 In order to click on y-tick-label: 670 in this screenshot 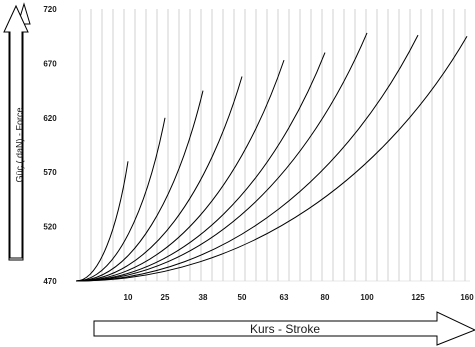, I will do `click(50, 63)`.